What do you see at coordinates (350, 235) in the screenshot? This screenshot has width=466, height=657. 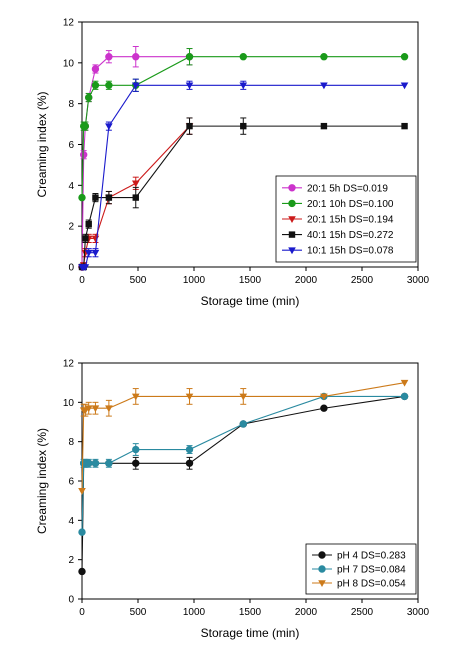 I see `legend-label: 40:1 15h DS=0.272` at bounding box center [350, 235].